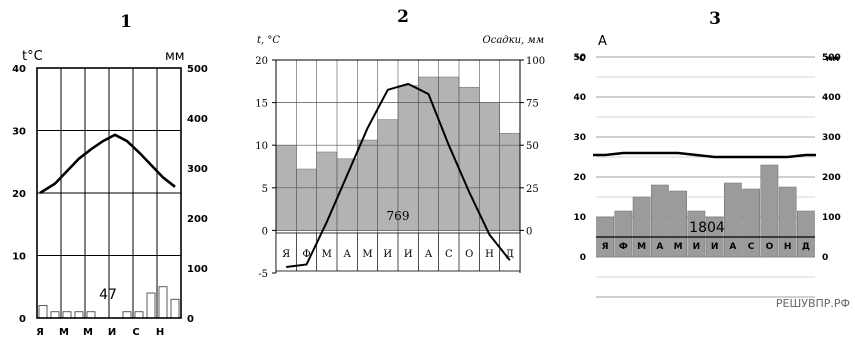 This screenshot has height=340, width=855. What do you see at coordinates (268, 40) in the screenshot?
I see `chart-2-temp-unit: t, °C` at bounding box center [268, 40].